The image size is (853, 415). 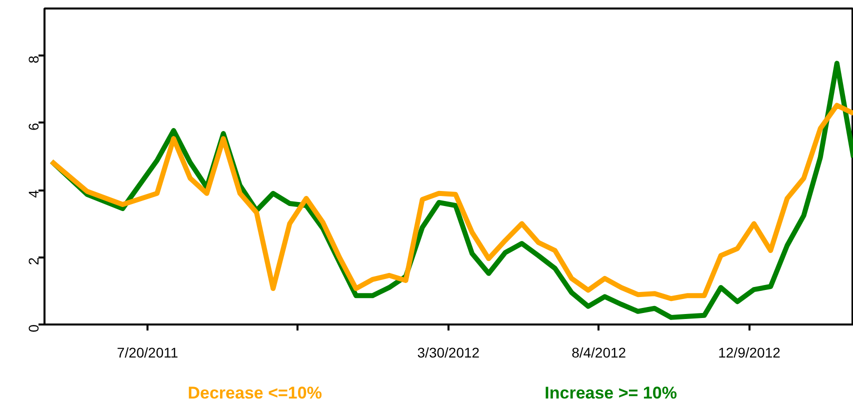 I want to click on x-tick-label: 12/9/2012, so click(x=749, y=352).